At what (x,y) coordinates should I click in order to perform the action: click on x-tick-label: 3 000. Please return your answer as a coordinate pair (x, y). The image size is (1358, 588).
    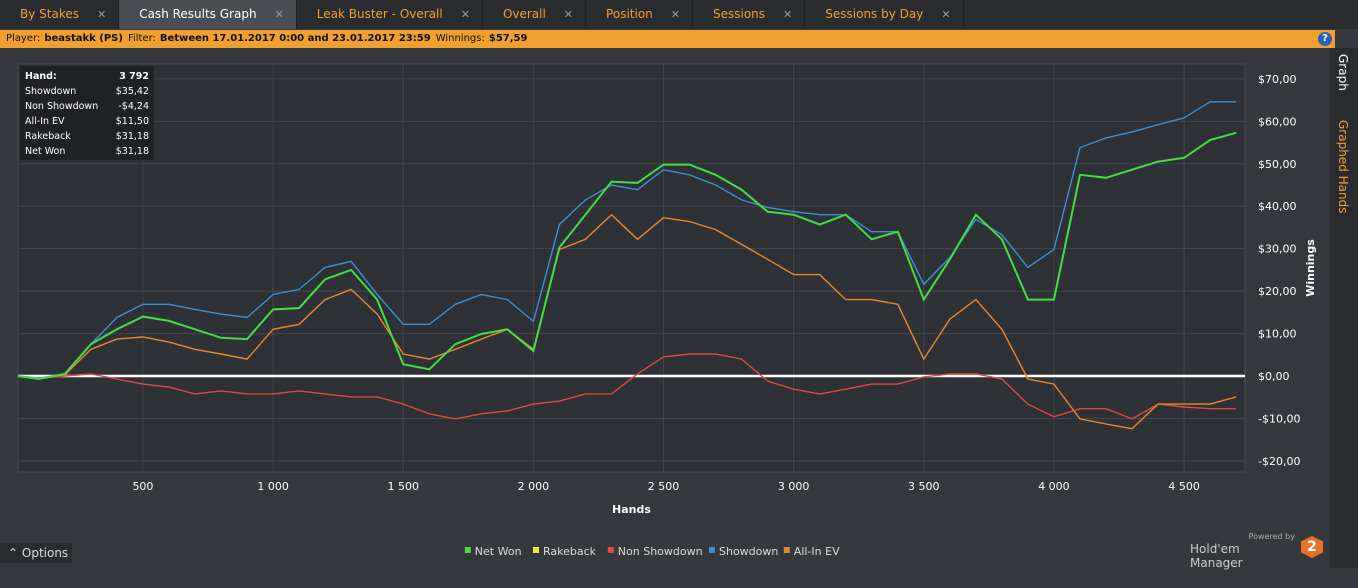
    Looking at the image, I should click on (794, 486).